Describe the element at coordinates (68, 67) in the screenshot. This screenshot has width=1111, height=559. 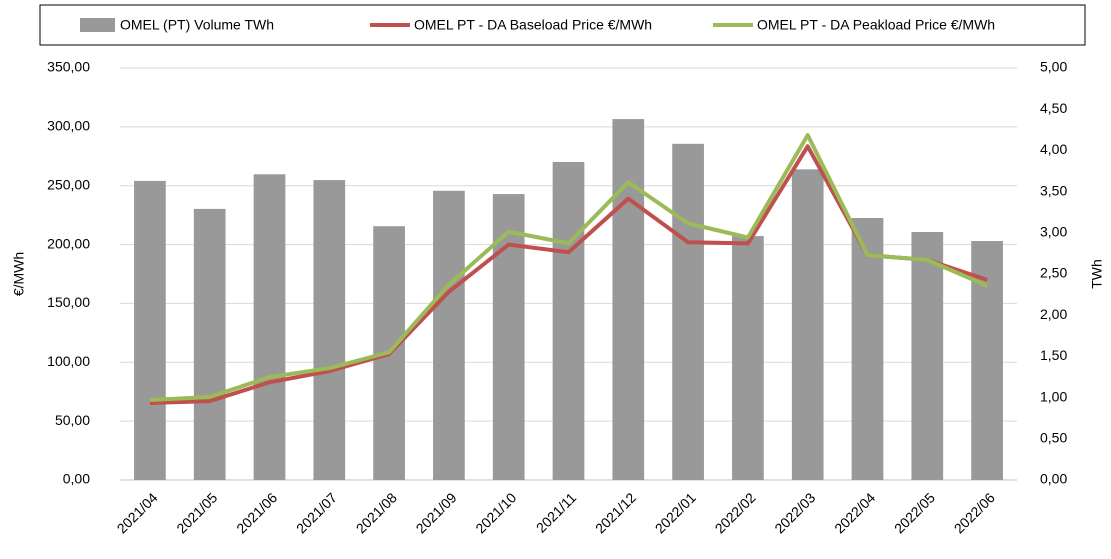
I see `y-tick-label: 350,00` at that location.